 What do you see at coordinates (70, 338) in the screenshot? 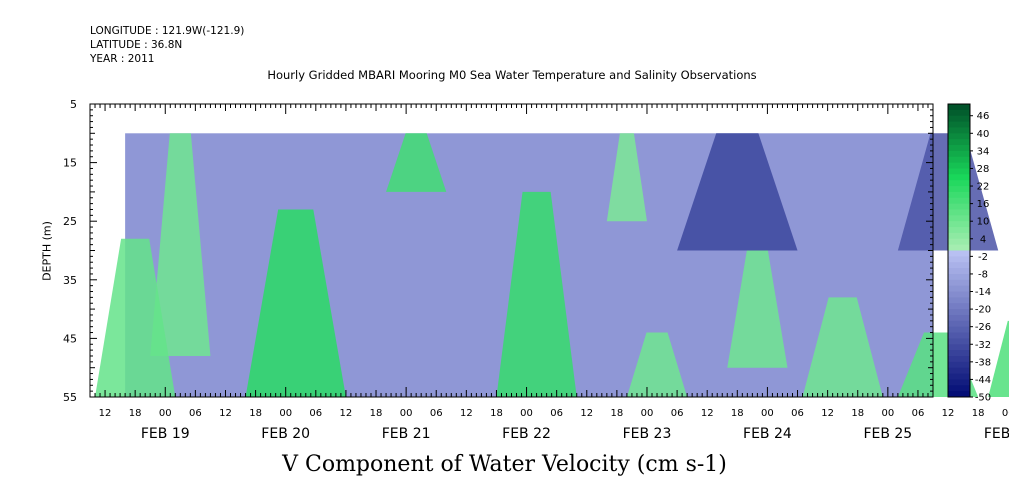
I see `y-tick-label: 45` at bounding box center [70, 338].